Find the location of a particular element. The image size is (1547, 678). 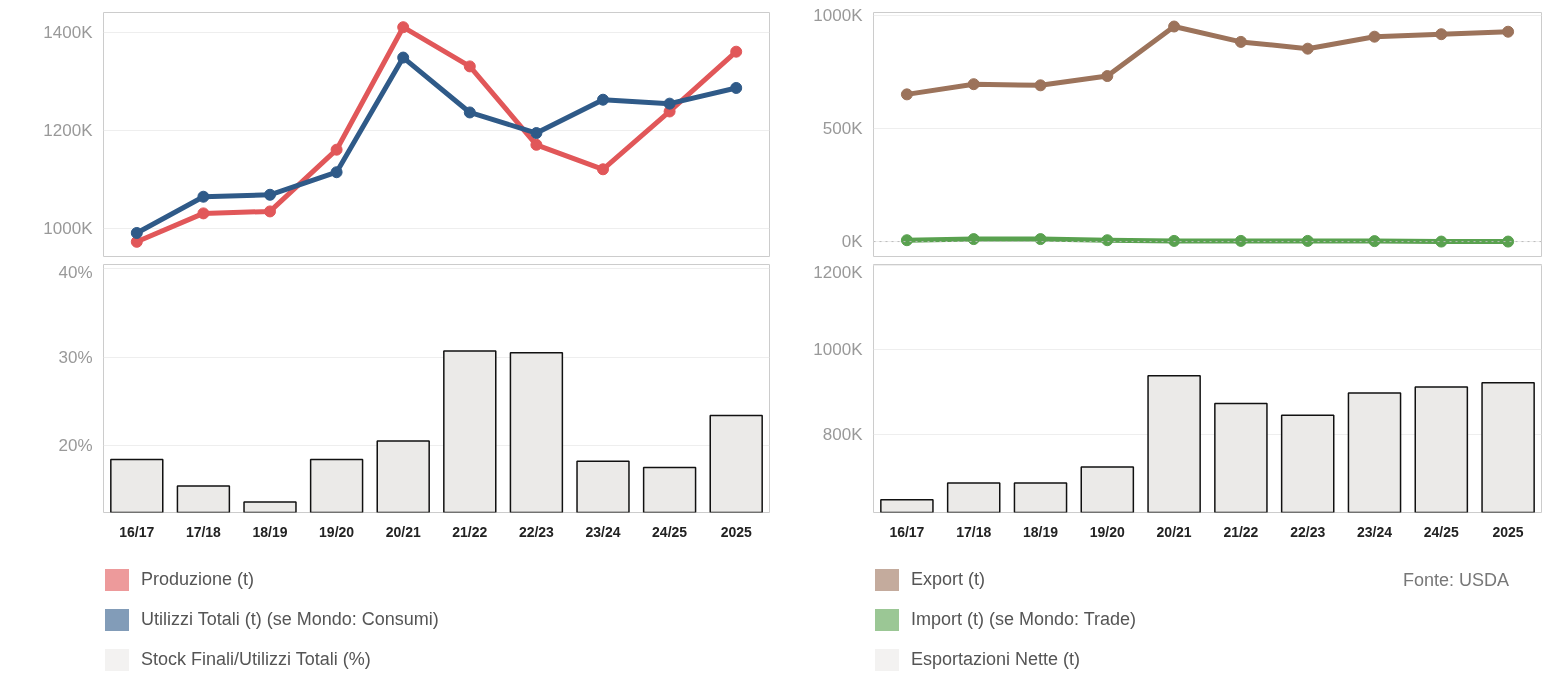

y-tick-label: 500K is located at coordinates (843, 129).